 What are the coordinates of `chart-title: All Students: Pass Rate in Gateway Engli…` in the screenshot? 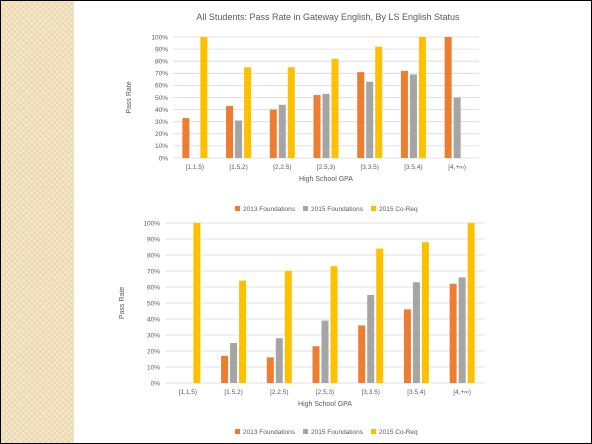 It's located at (328, 17).